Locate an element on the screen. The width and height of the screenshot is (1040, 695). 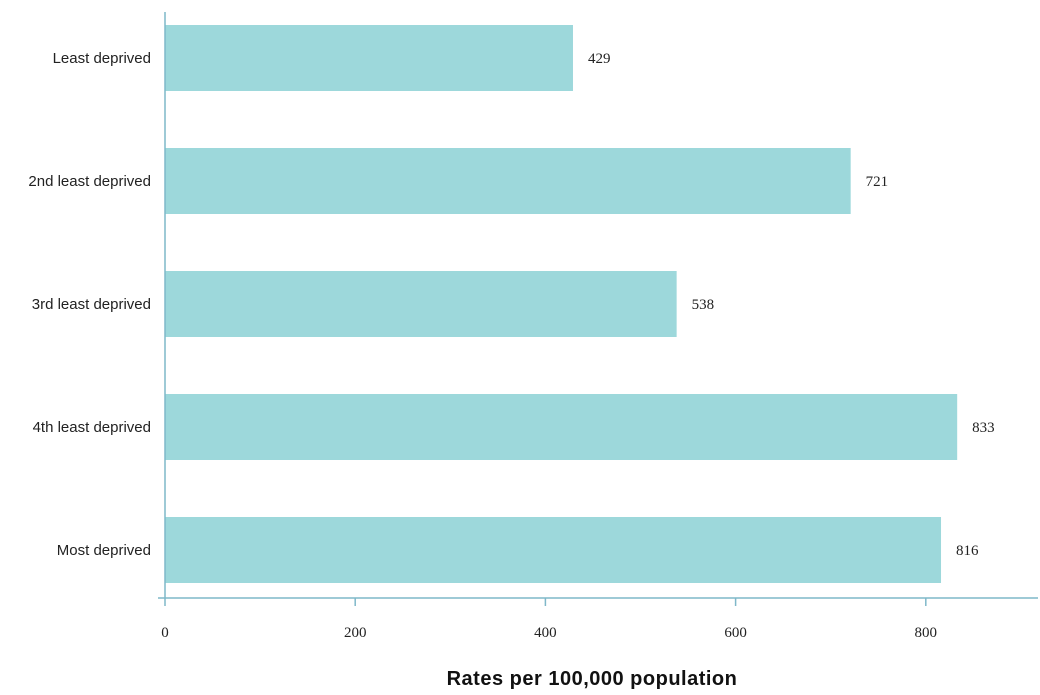
category-label-4: Most deprived is located at coordinates (104, 550).